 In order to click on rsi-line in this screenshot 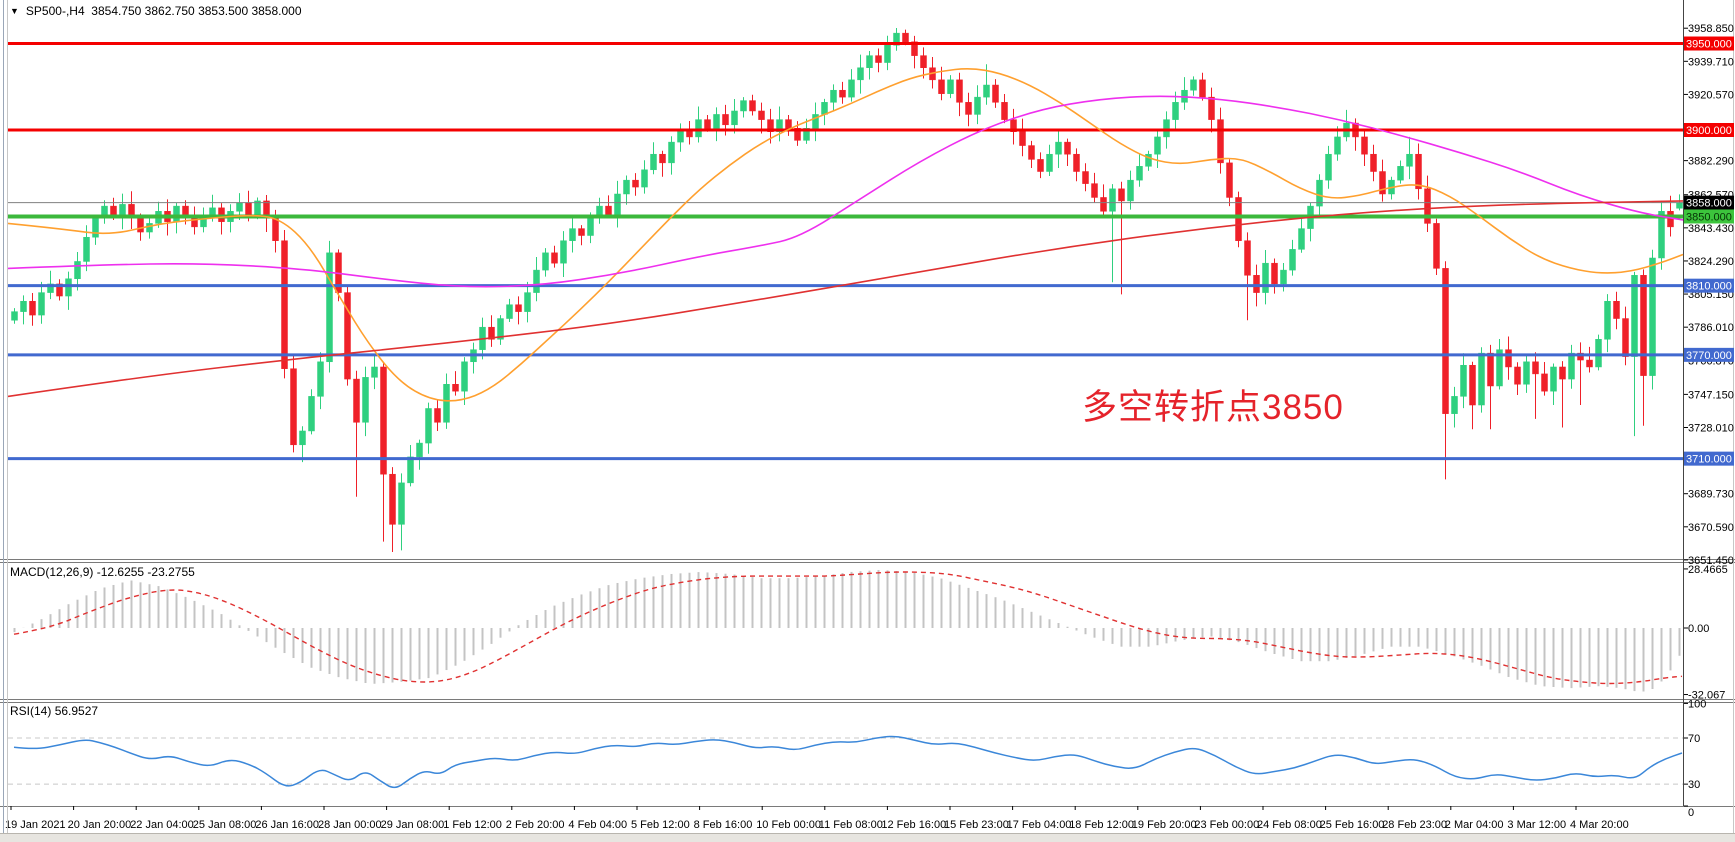, I will do `click(848, 762)`.